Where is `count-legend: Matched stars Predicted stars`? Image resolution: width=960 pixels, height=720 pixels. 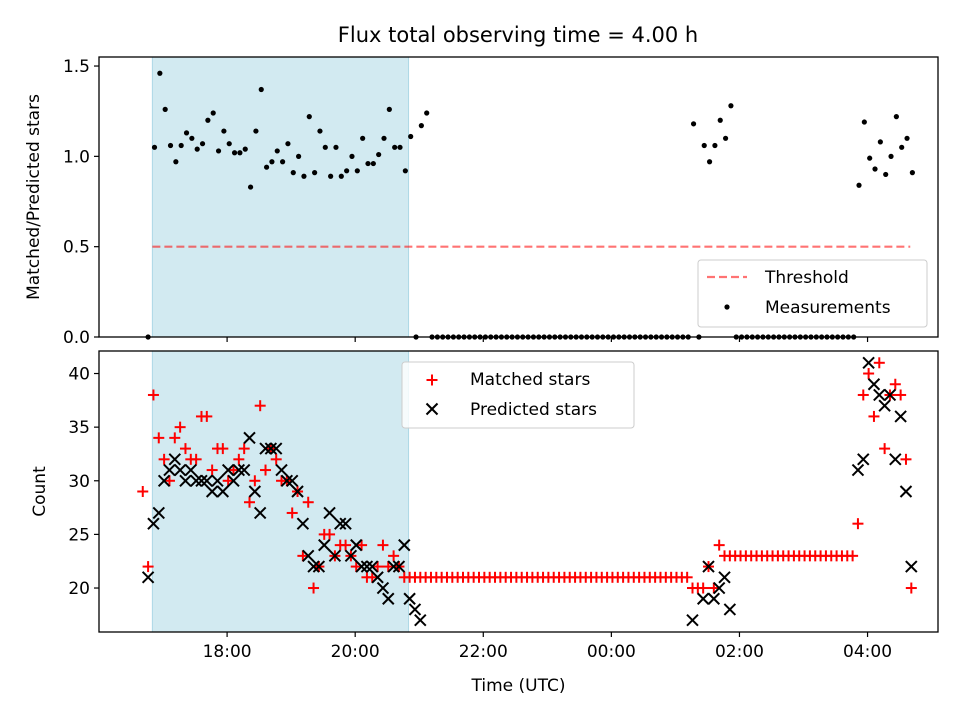 count-legend: Matched stars Predicted stars is located at coordinates (518, 395).